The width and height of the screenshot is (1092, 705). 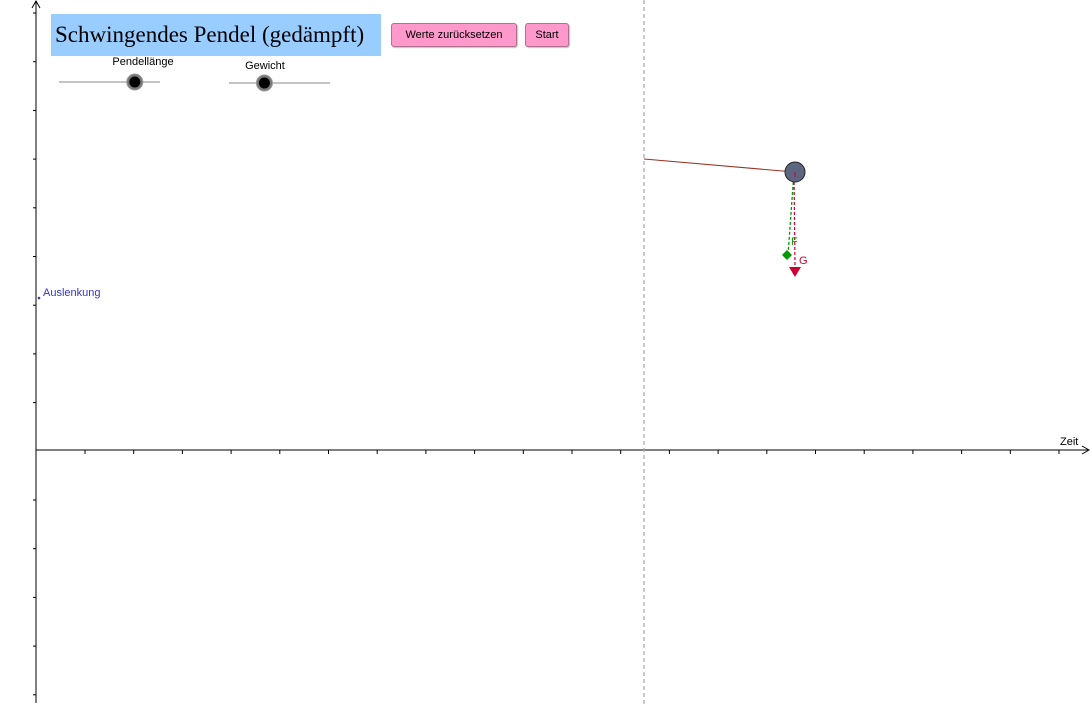 What do you see at coordinates (265, 66) in the screenshot?
I see `slider-label-weight: Gewicht` at bounding box center [265, 66].